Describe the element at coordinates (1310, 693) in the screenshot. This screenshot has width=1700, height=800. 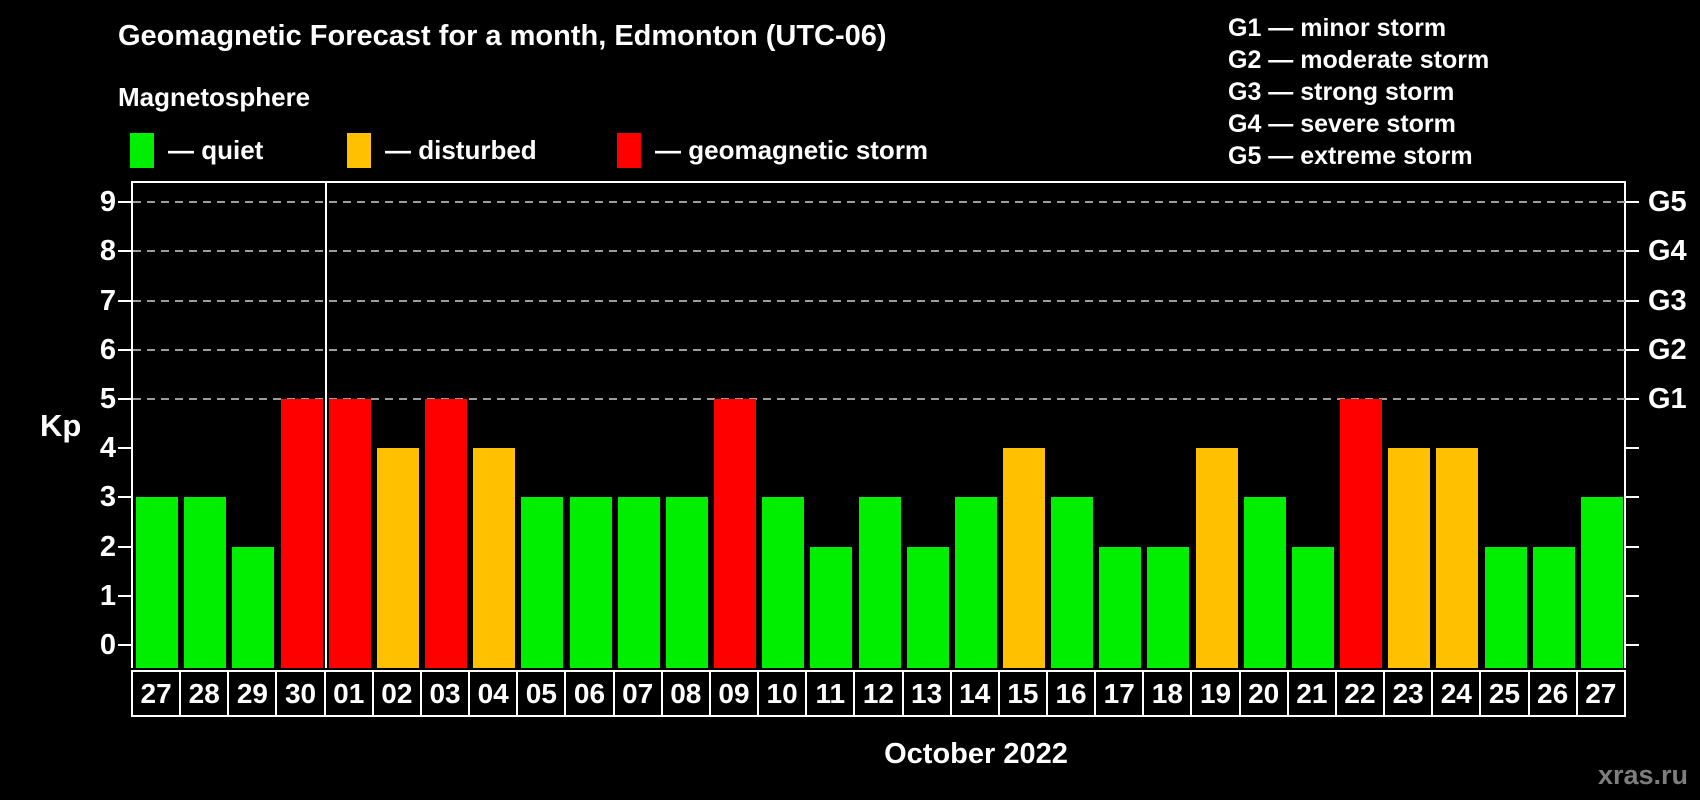
I see `date-cell: 21` at that location.